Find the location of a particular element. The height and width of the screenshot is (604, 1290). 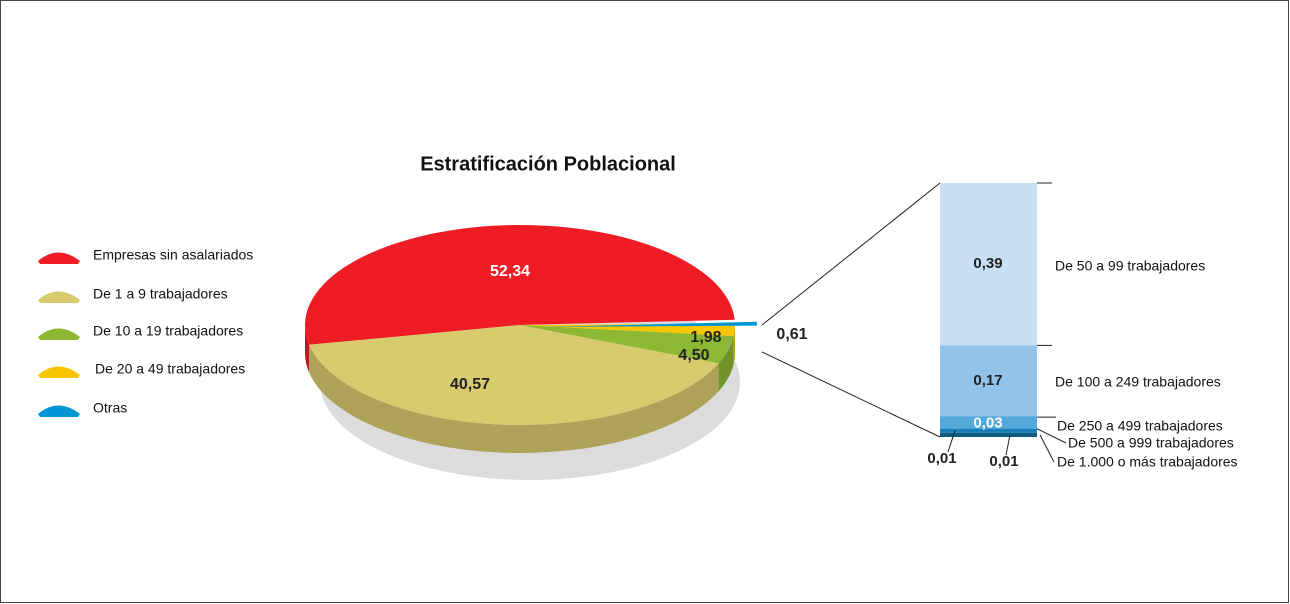

legend-label: De 10 a 19 trabajadores is located at coordinates (168, 331).